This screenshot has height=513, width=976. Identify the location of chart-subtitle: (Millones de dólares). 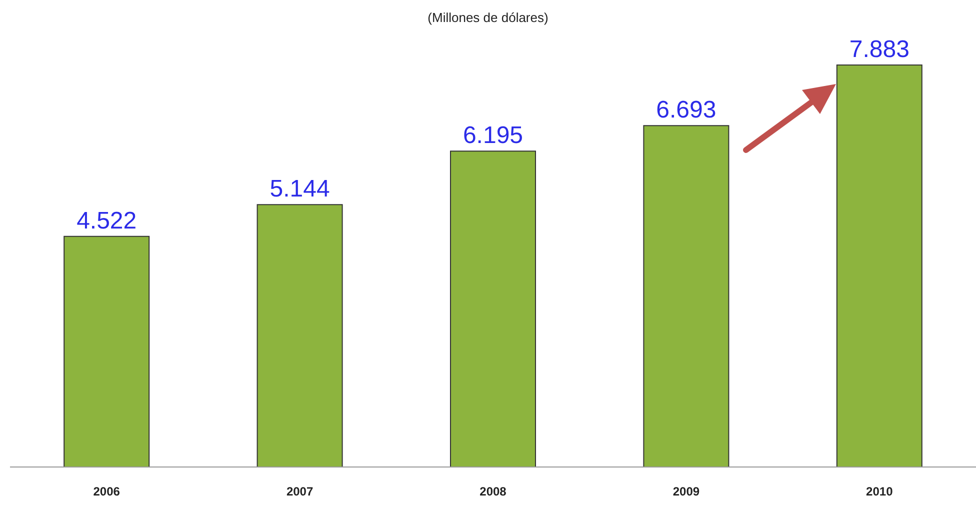
(488, 17).